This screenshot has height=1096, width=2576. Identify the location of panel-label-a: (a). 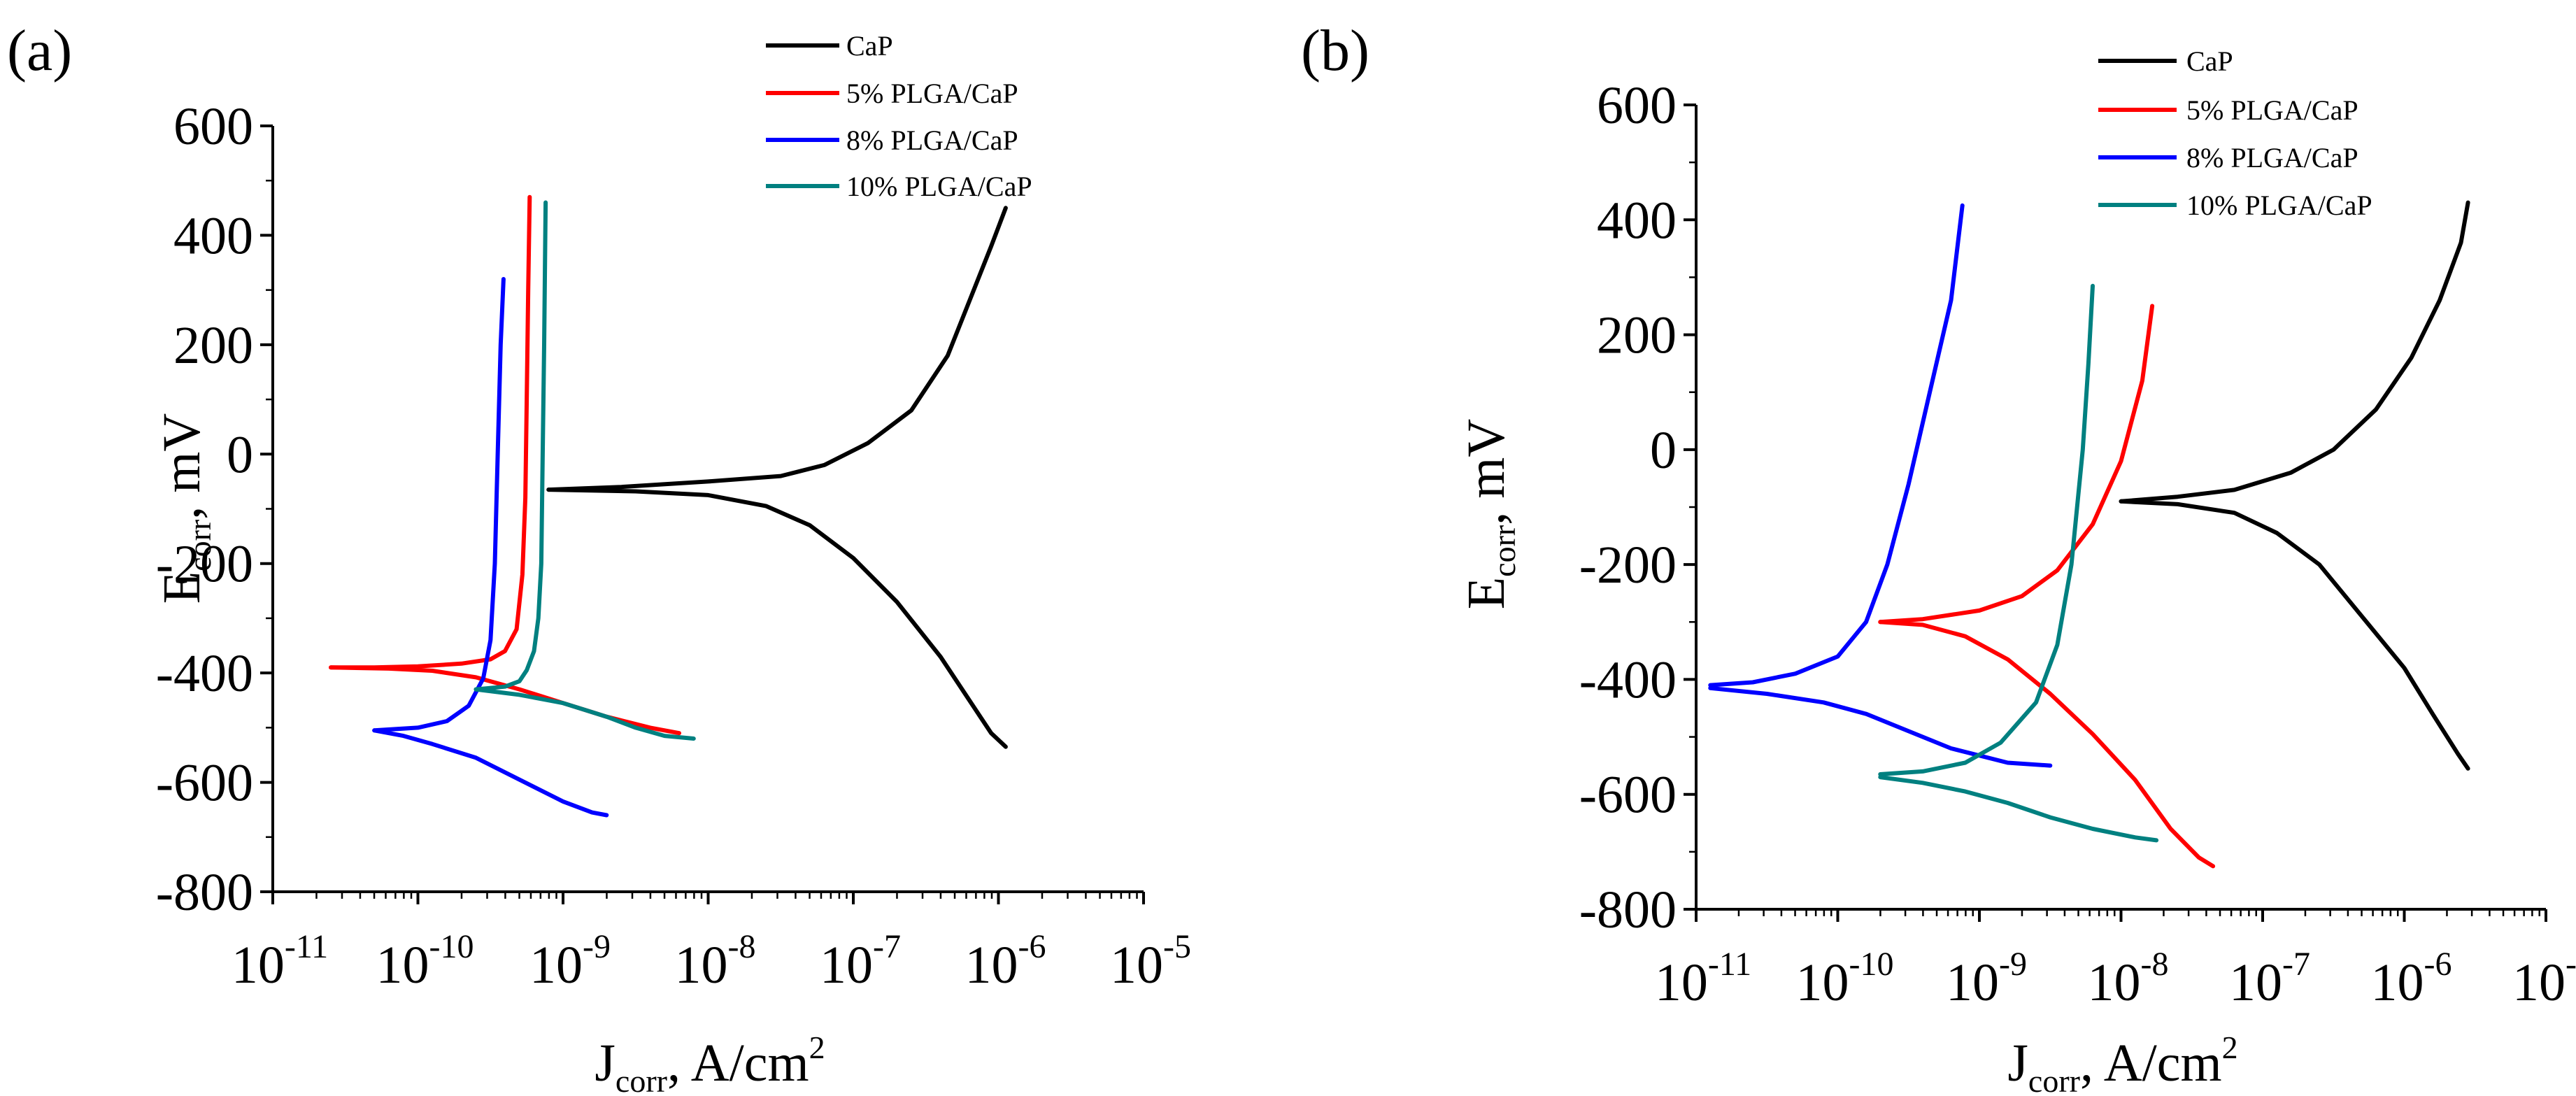
(39, 50).